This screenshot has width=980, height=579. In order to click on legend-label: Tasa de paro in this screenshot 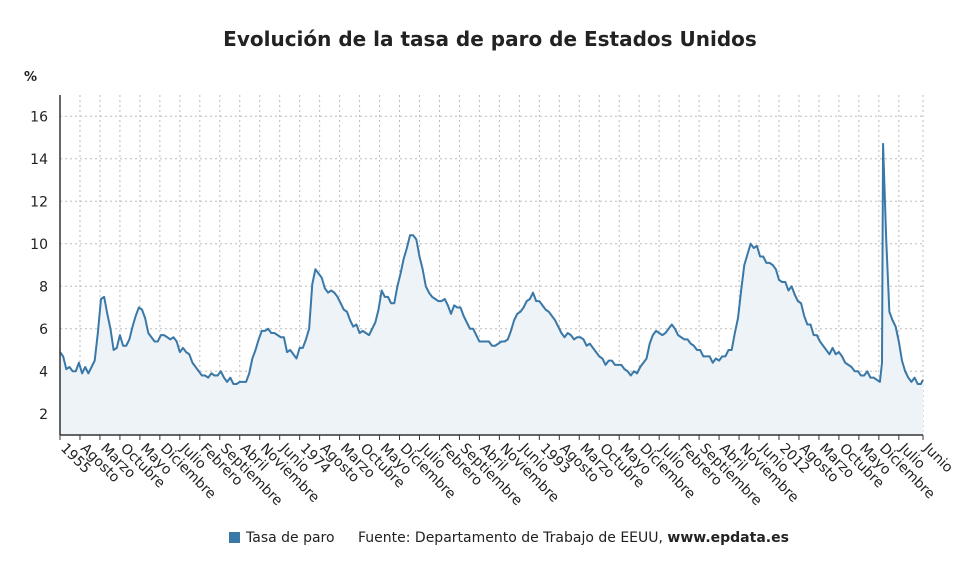, I will do `click(290, 538)`.